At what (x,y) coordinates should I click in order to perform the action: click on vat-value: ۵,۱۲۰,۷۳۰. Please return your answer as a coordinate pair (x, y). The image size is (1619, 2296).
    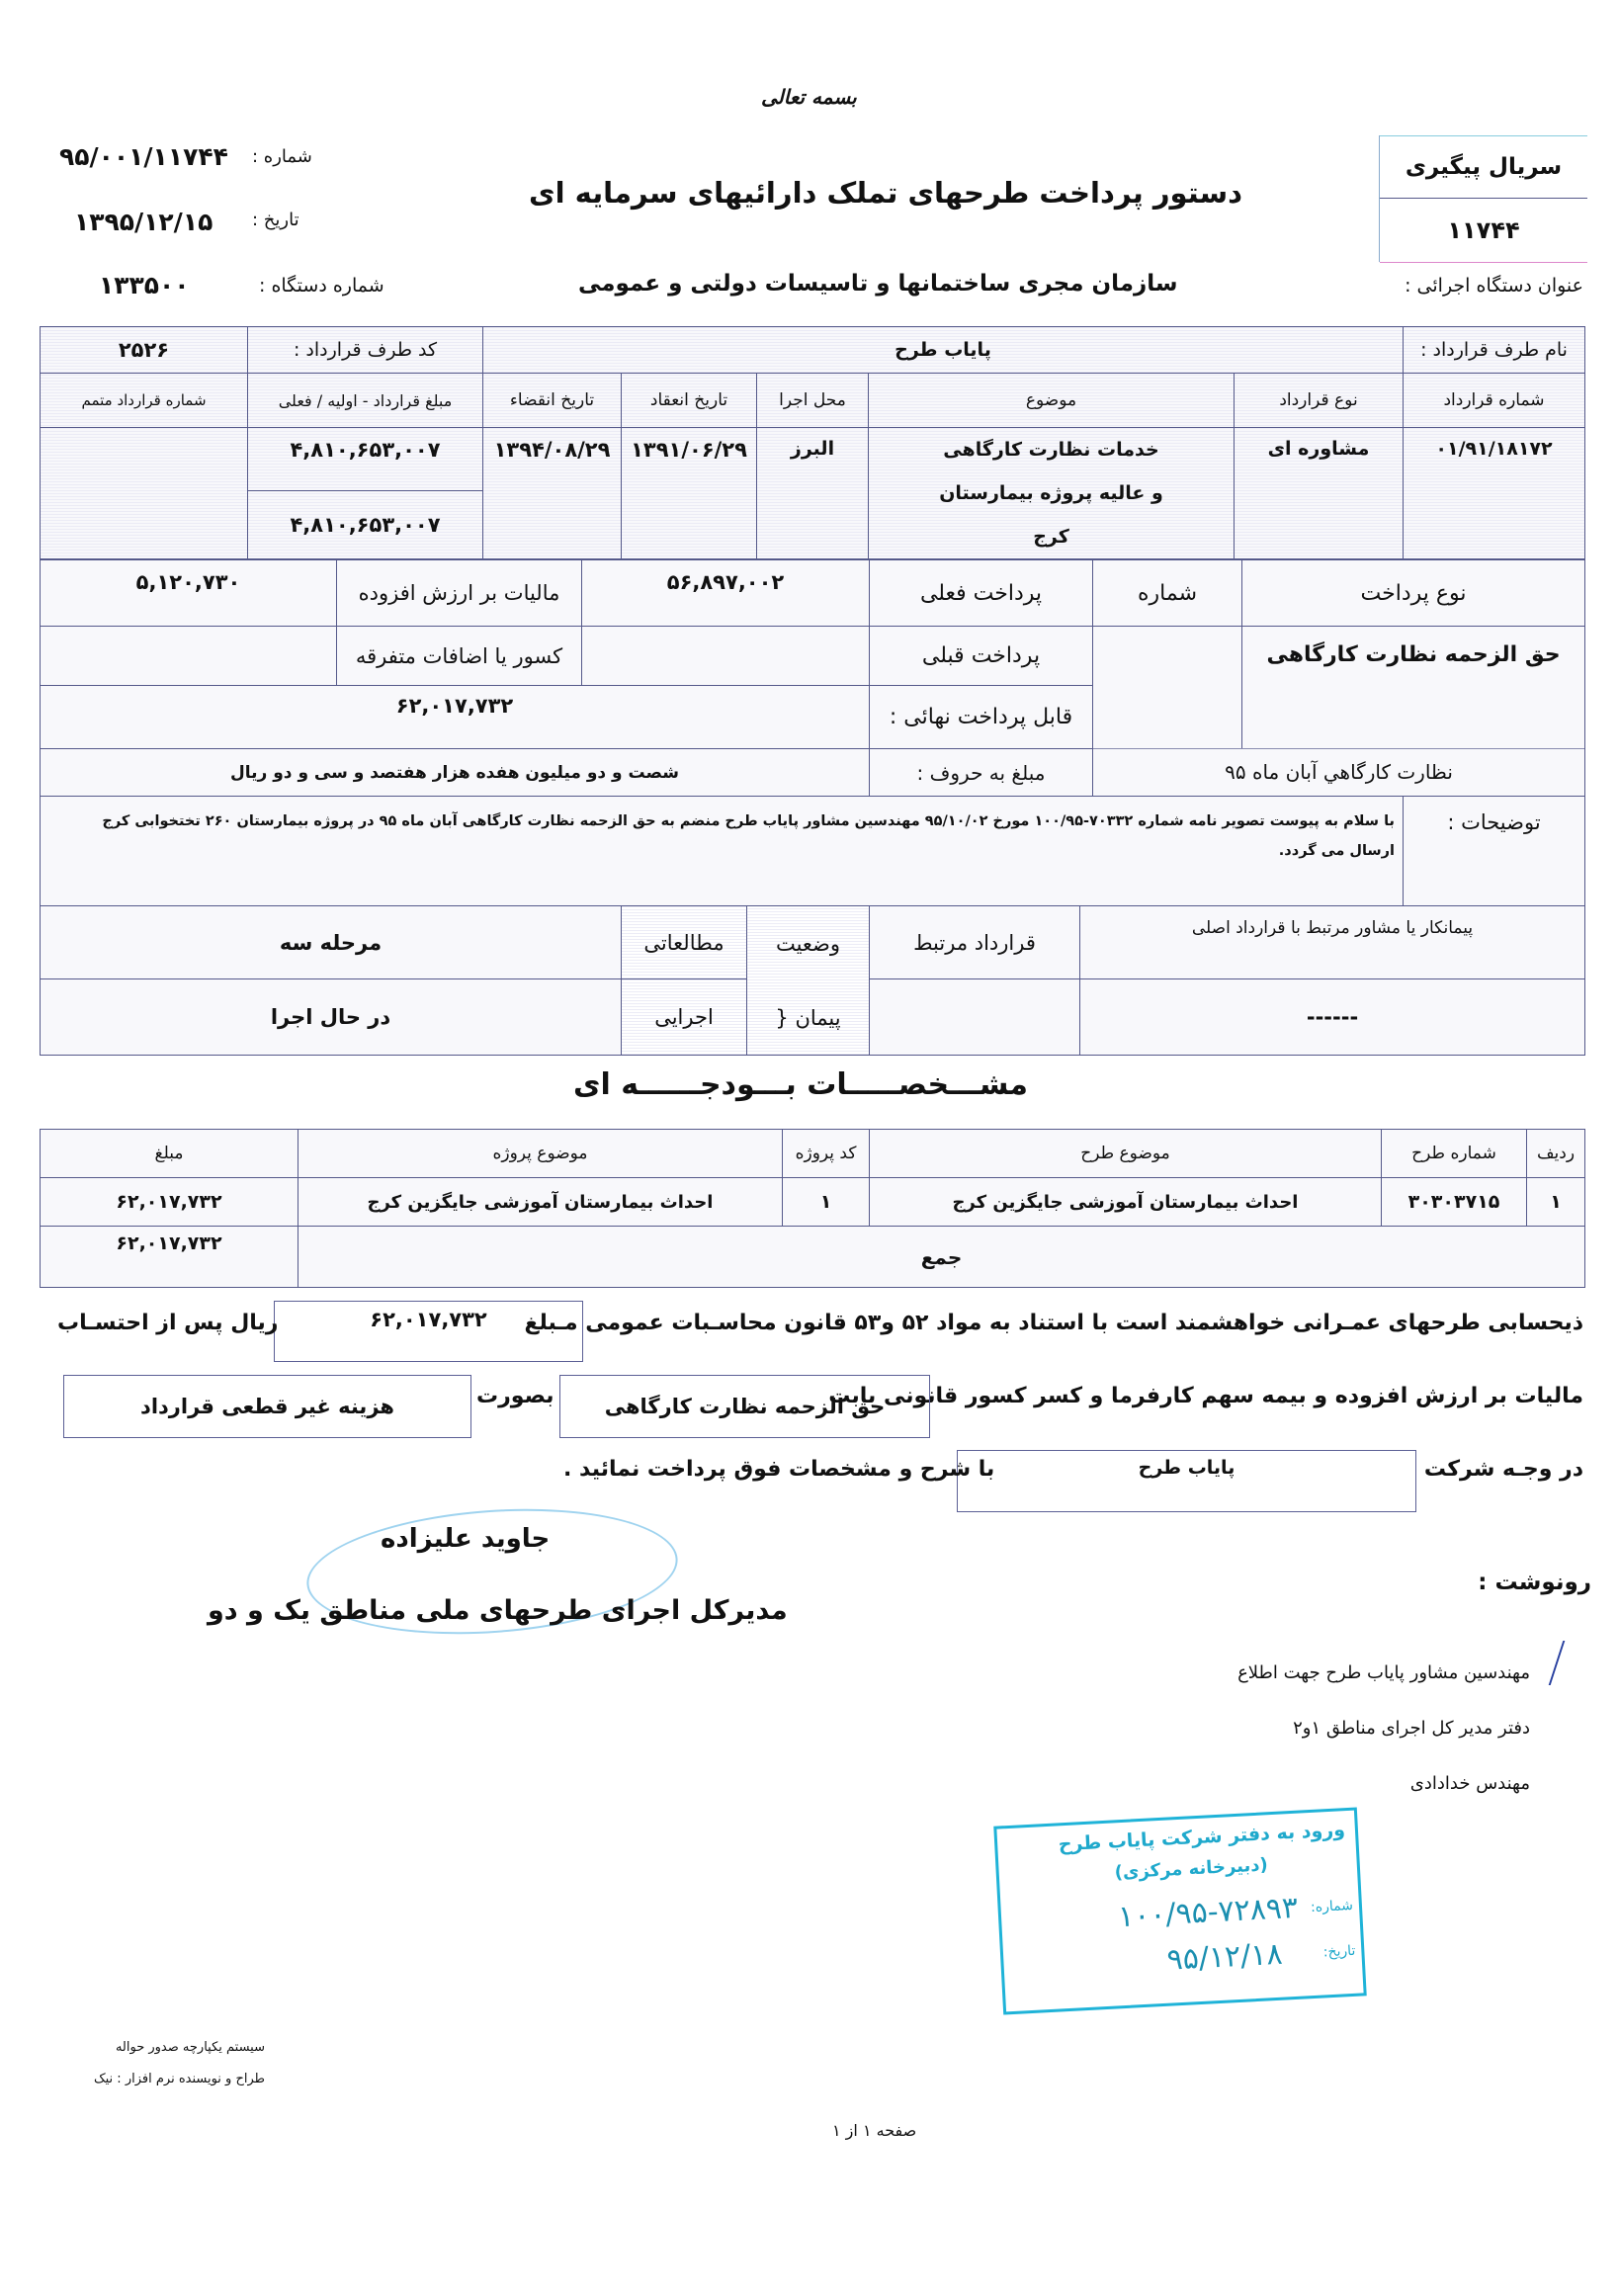
    Looking at the image, I should click on (189, 593).